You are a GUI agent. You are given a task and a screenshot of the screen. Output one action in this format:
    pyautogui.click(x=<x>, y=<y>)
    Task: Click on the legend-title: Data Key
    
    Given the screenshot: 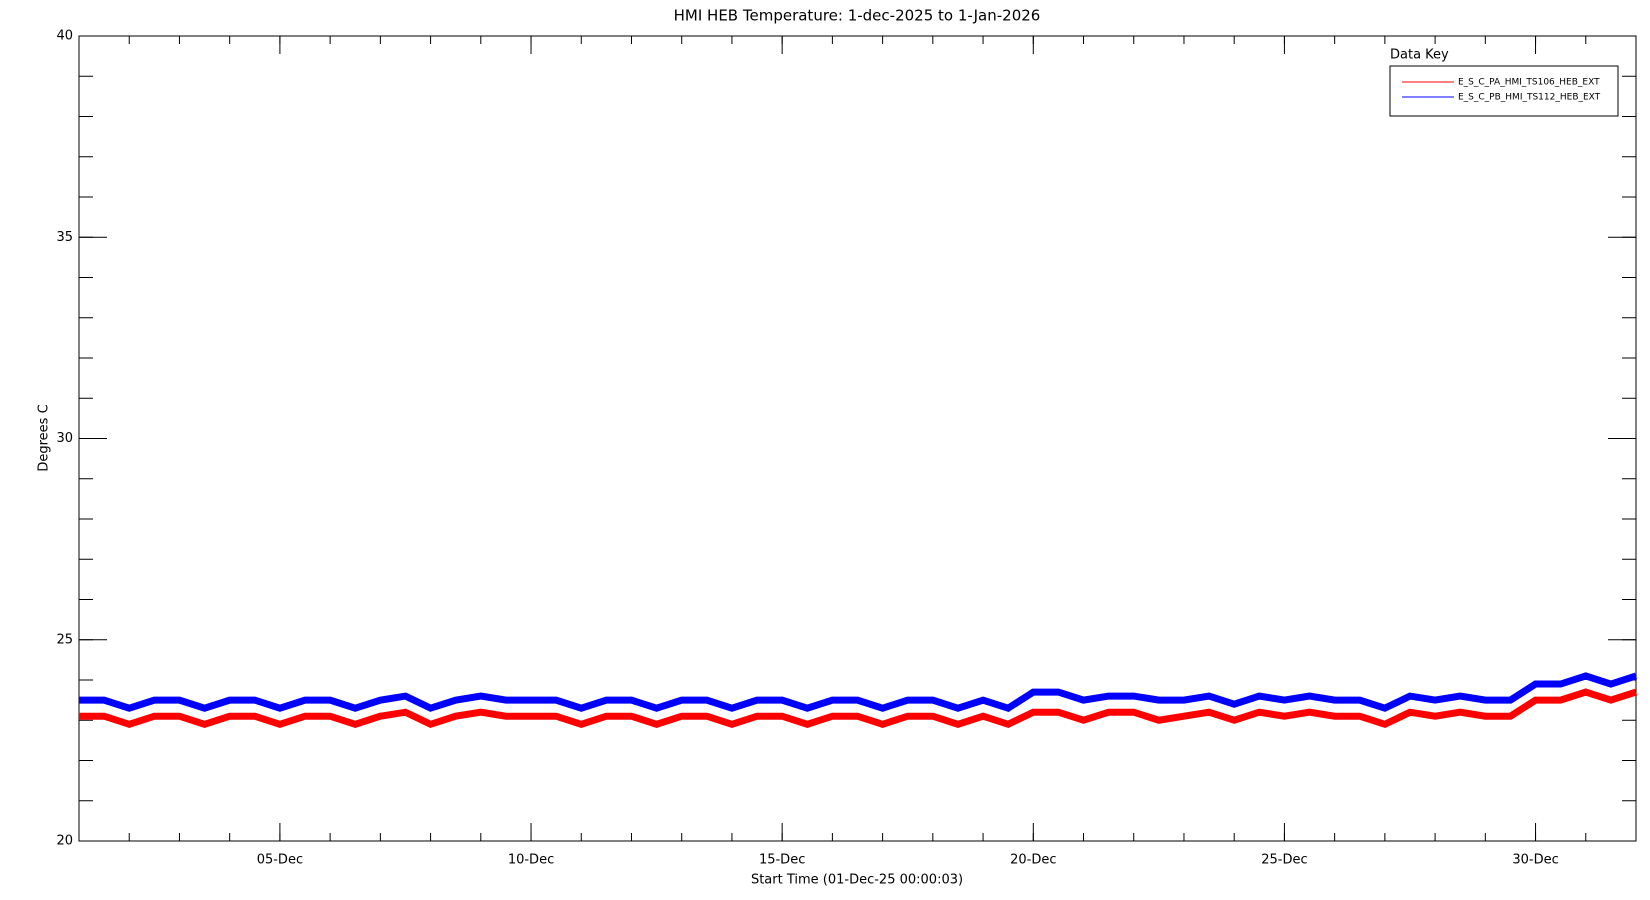 What is the action you would take?
    pyautogui.click(x=1419, y=55)
    